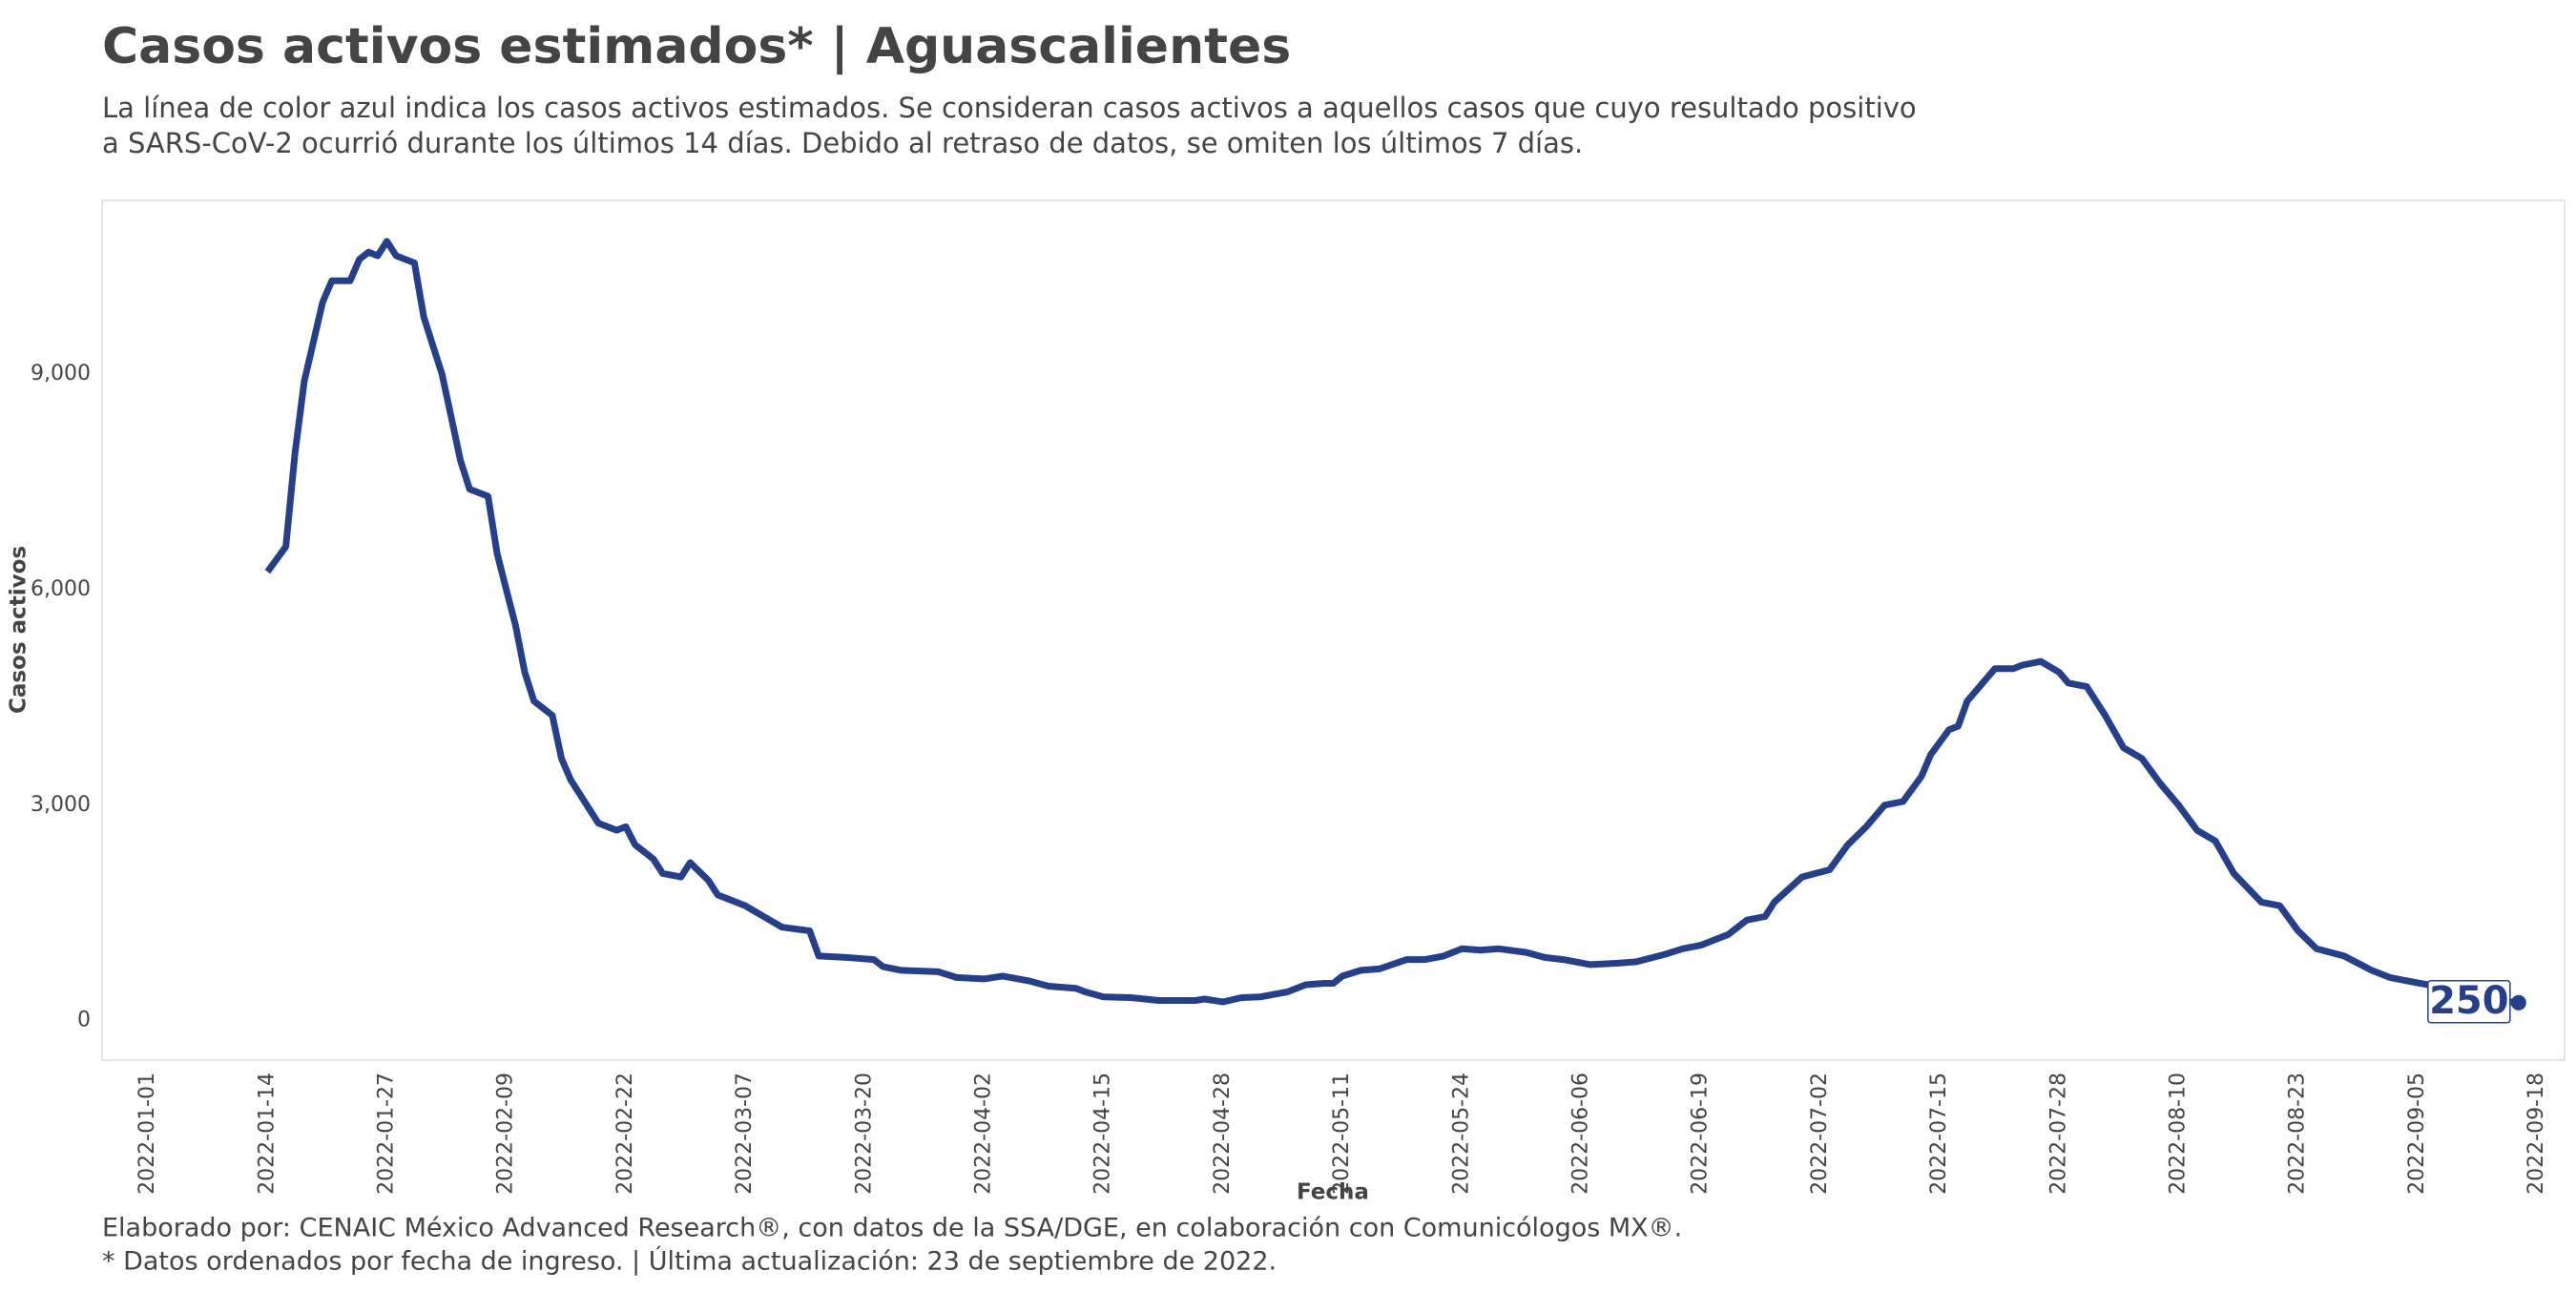 The height and width of the screenshot is (1292, 2576). I want to click on x-axis-title: Fecha, so click(1333, 1193).